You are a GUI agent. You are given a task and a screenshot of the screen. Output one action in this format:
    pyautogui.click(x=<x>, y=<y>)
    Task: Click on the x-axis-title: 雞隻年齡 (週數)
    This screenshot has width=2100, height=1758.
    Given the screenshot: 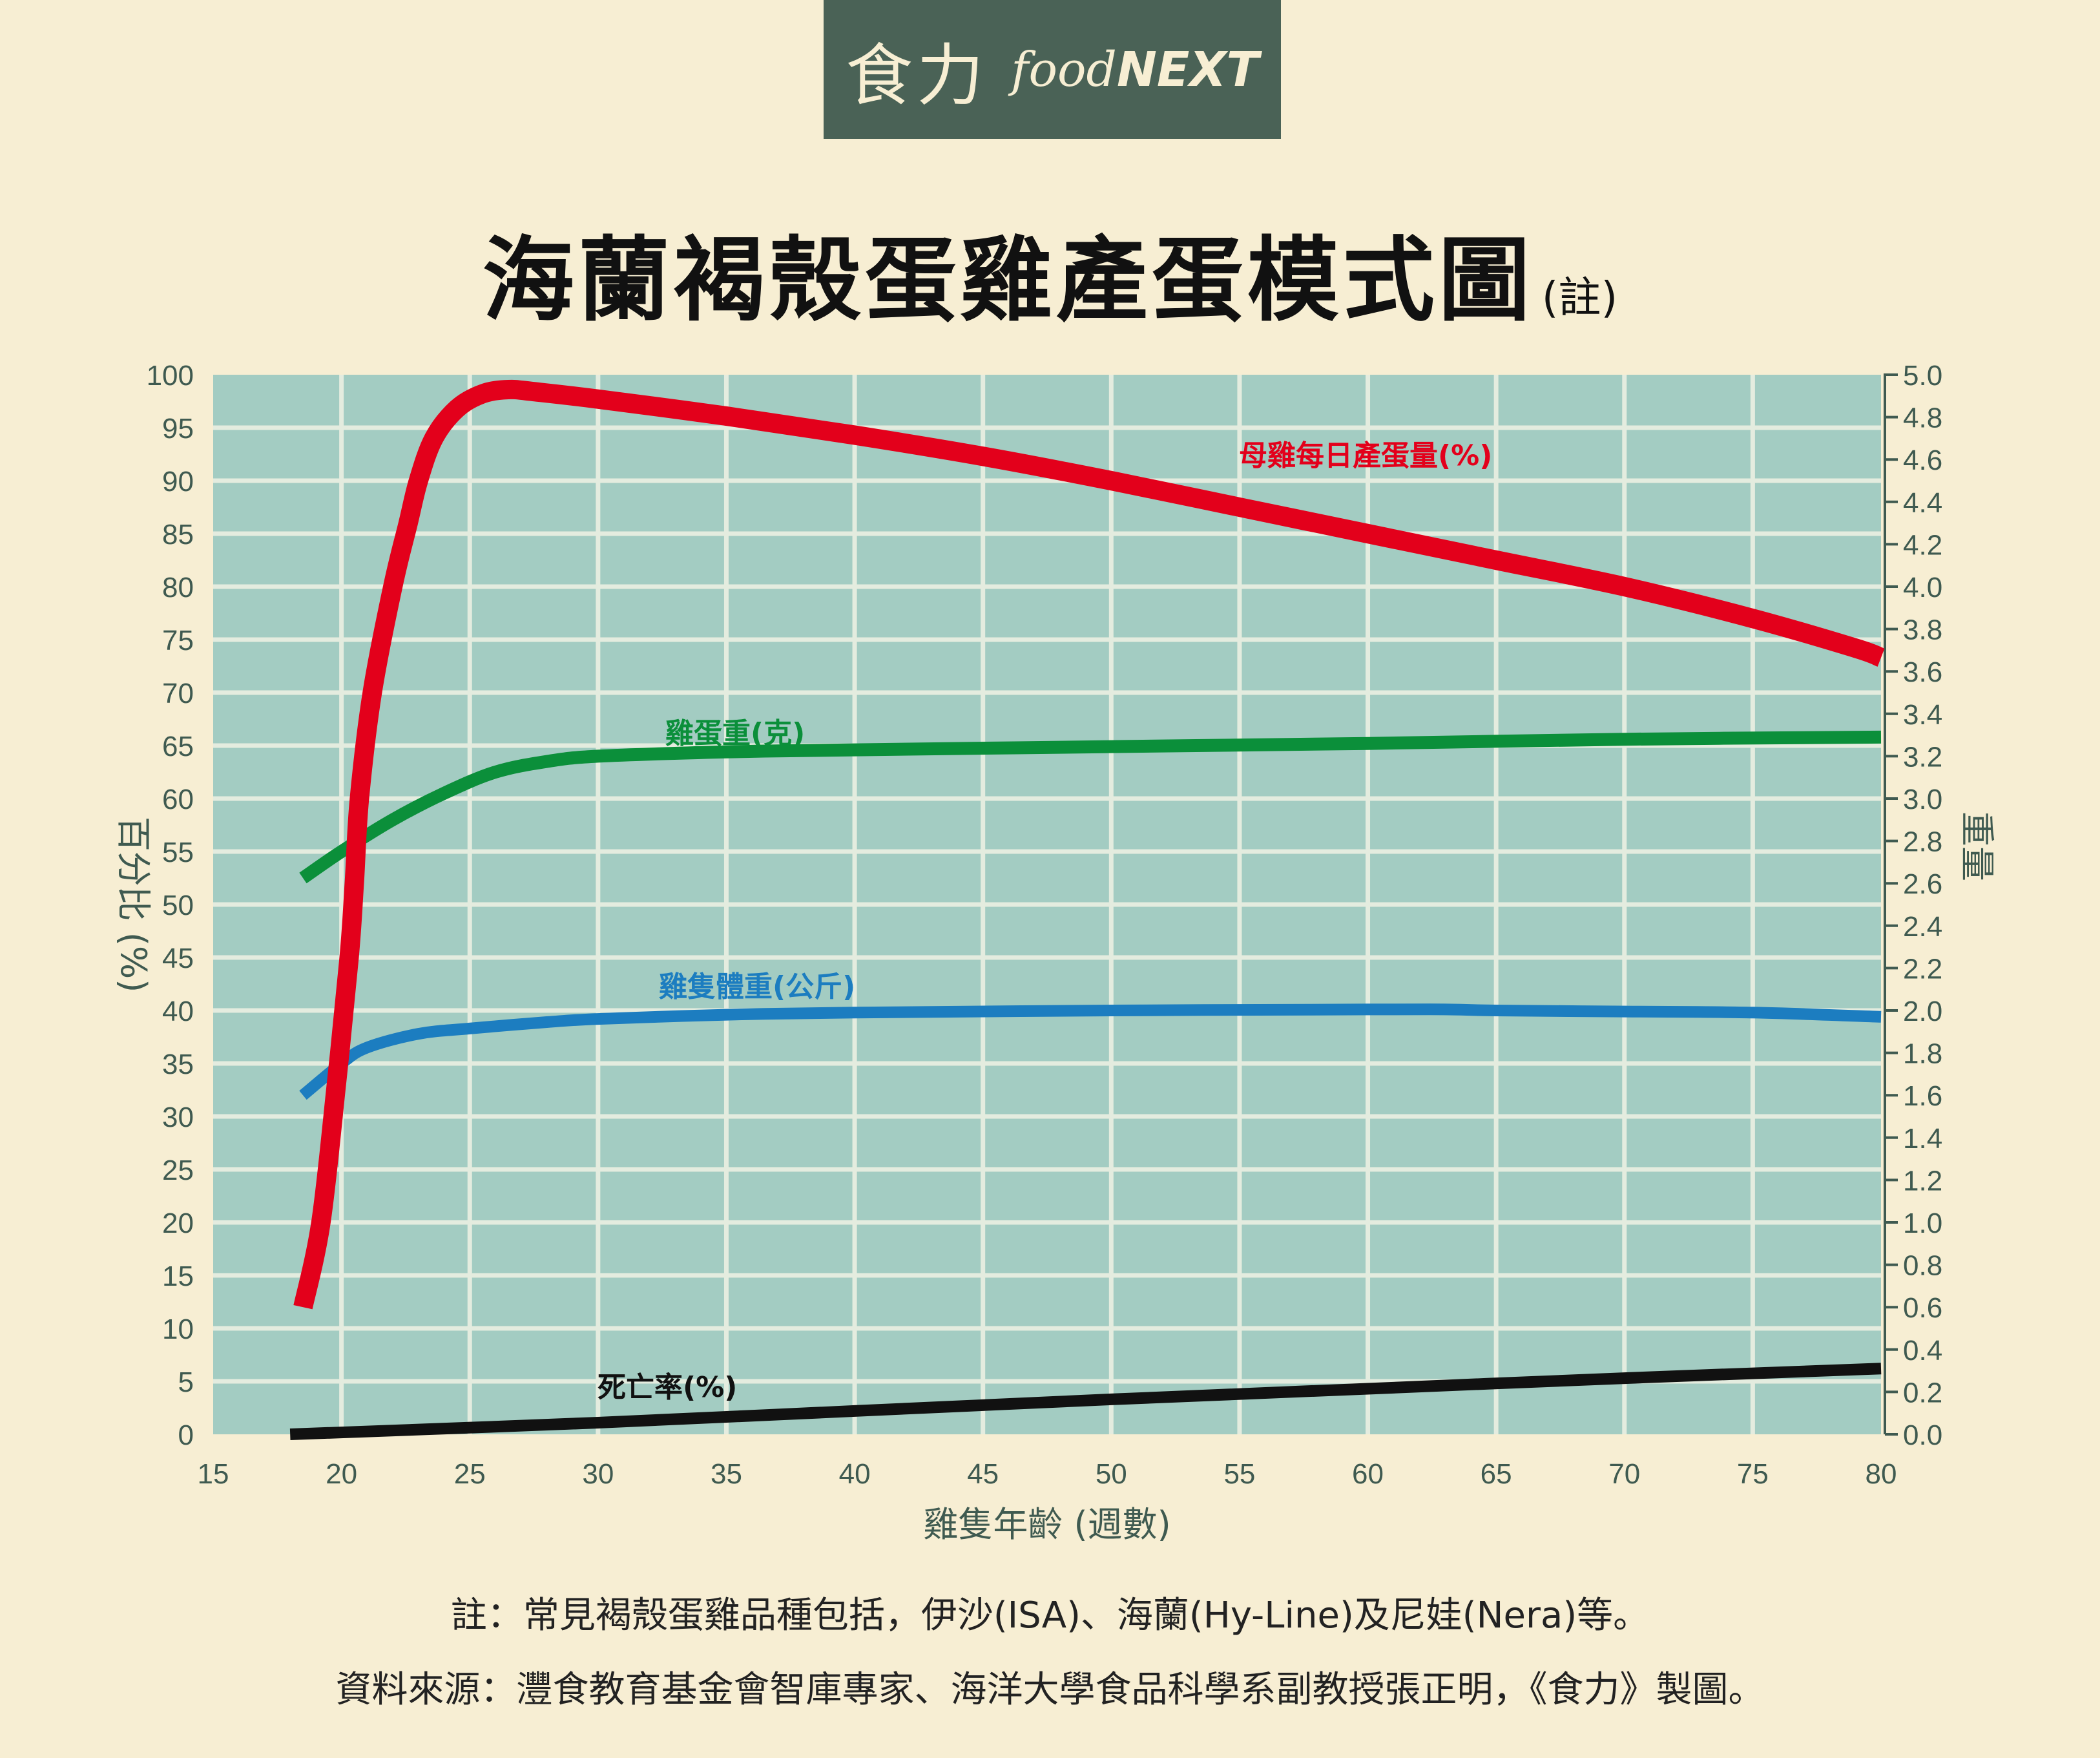 What is the action you would take?
    pyautogui.click(x=1046, y=1524)
    